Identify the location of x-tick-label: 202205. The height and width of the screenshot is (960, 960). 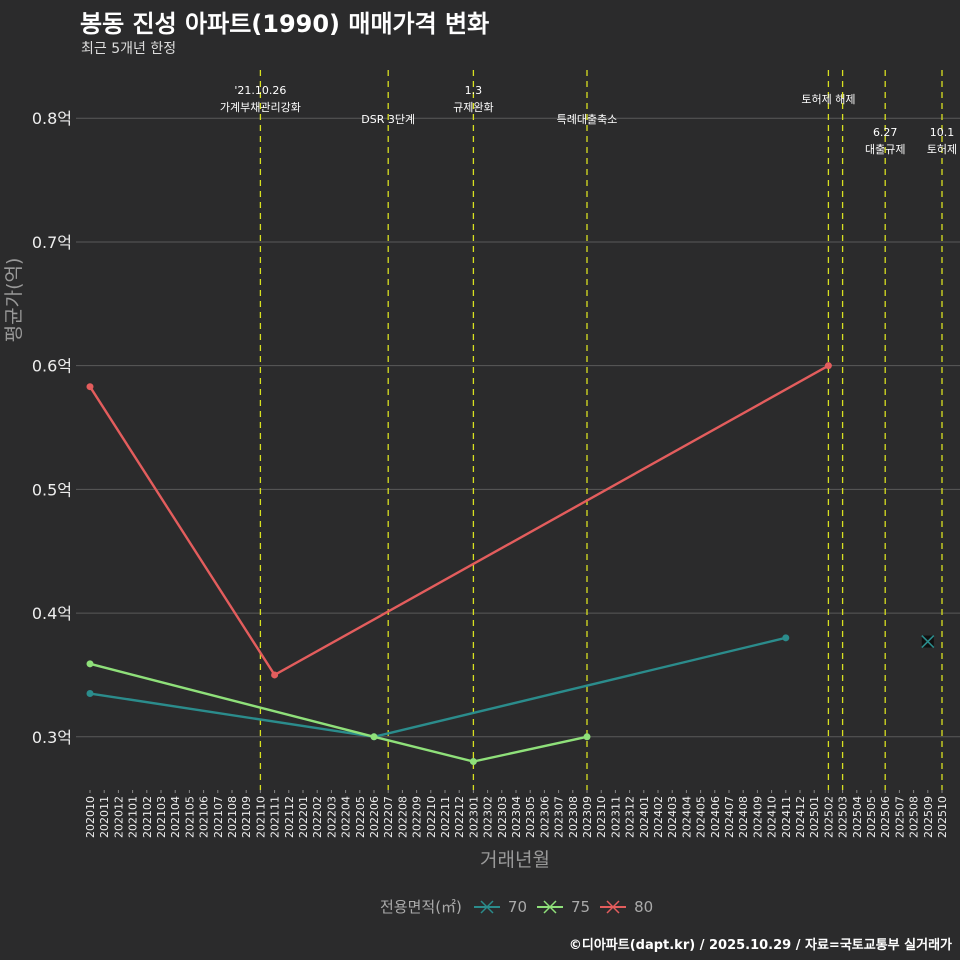
(360, 817).